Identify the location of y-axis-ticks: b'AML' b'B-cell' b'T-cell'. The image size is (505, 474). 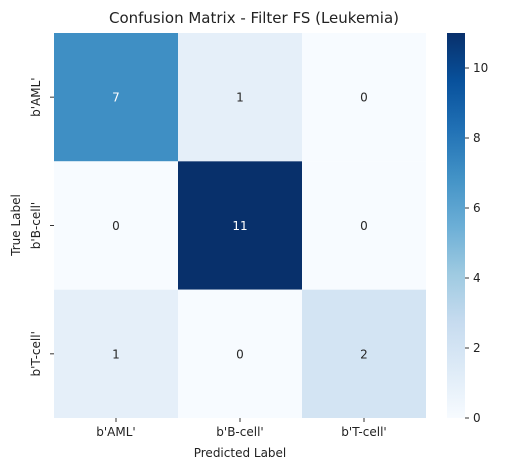
(41, 227).